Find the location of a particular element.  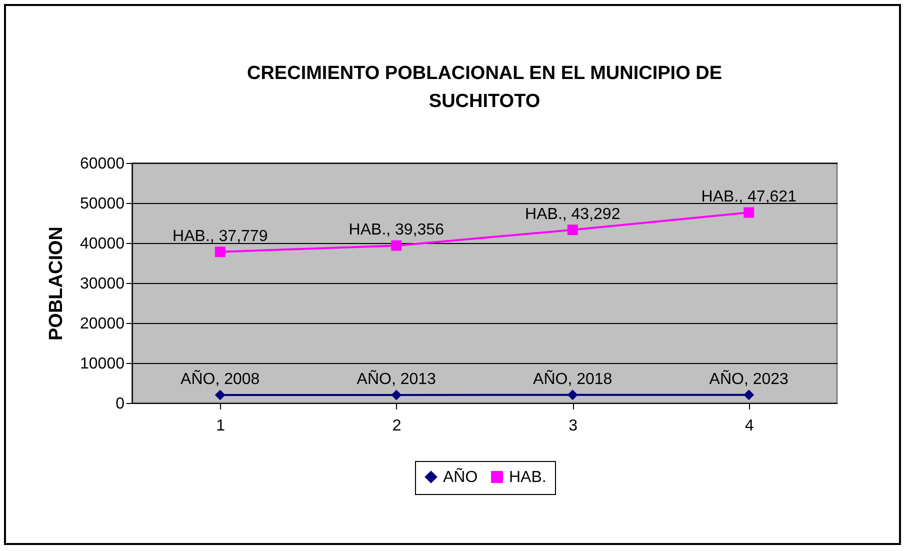

y-tick-label: 0 is located at coordinates (120, 404).